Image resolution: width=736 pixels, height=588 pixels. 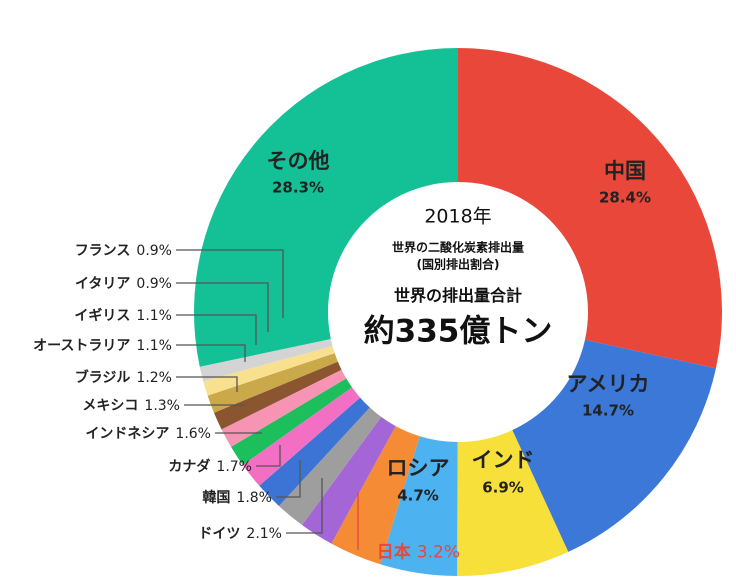 What do you see at coordinates (458, 331) in the screenshot?
I see `total-value: 約335億トン` at bounding box center [458, 331].